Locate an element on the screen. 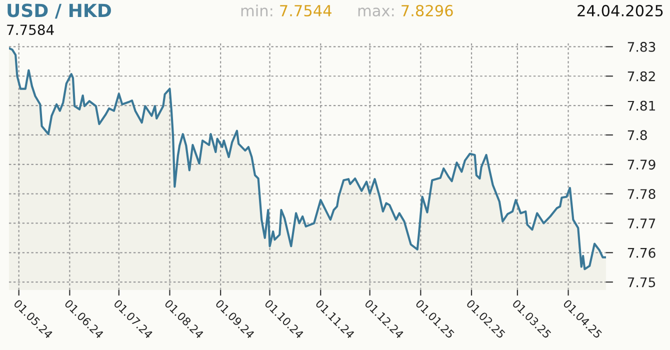 This screenshot has height=350, width=670. text: min: 7.7544 is located at coordinates (286, 10).